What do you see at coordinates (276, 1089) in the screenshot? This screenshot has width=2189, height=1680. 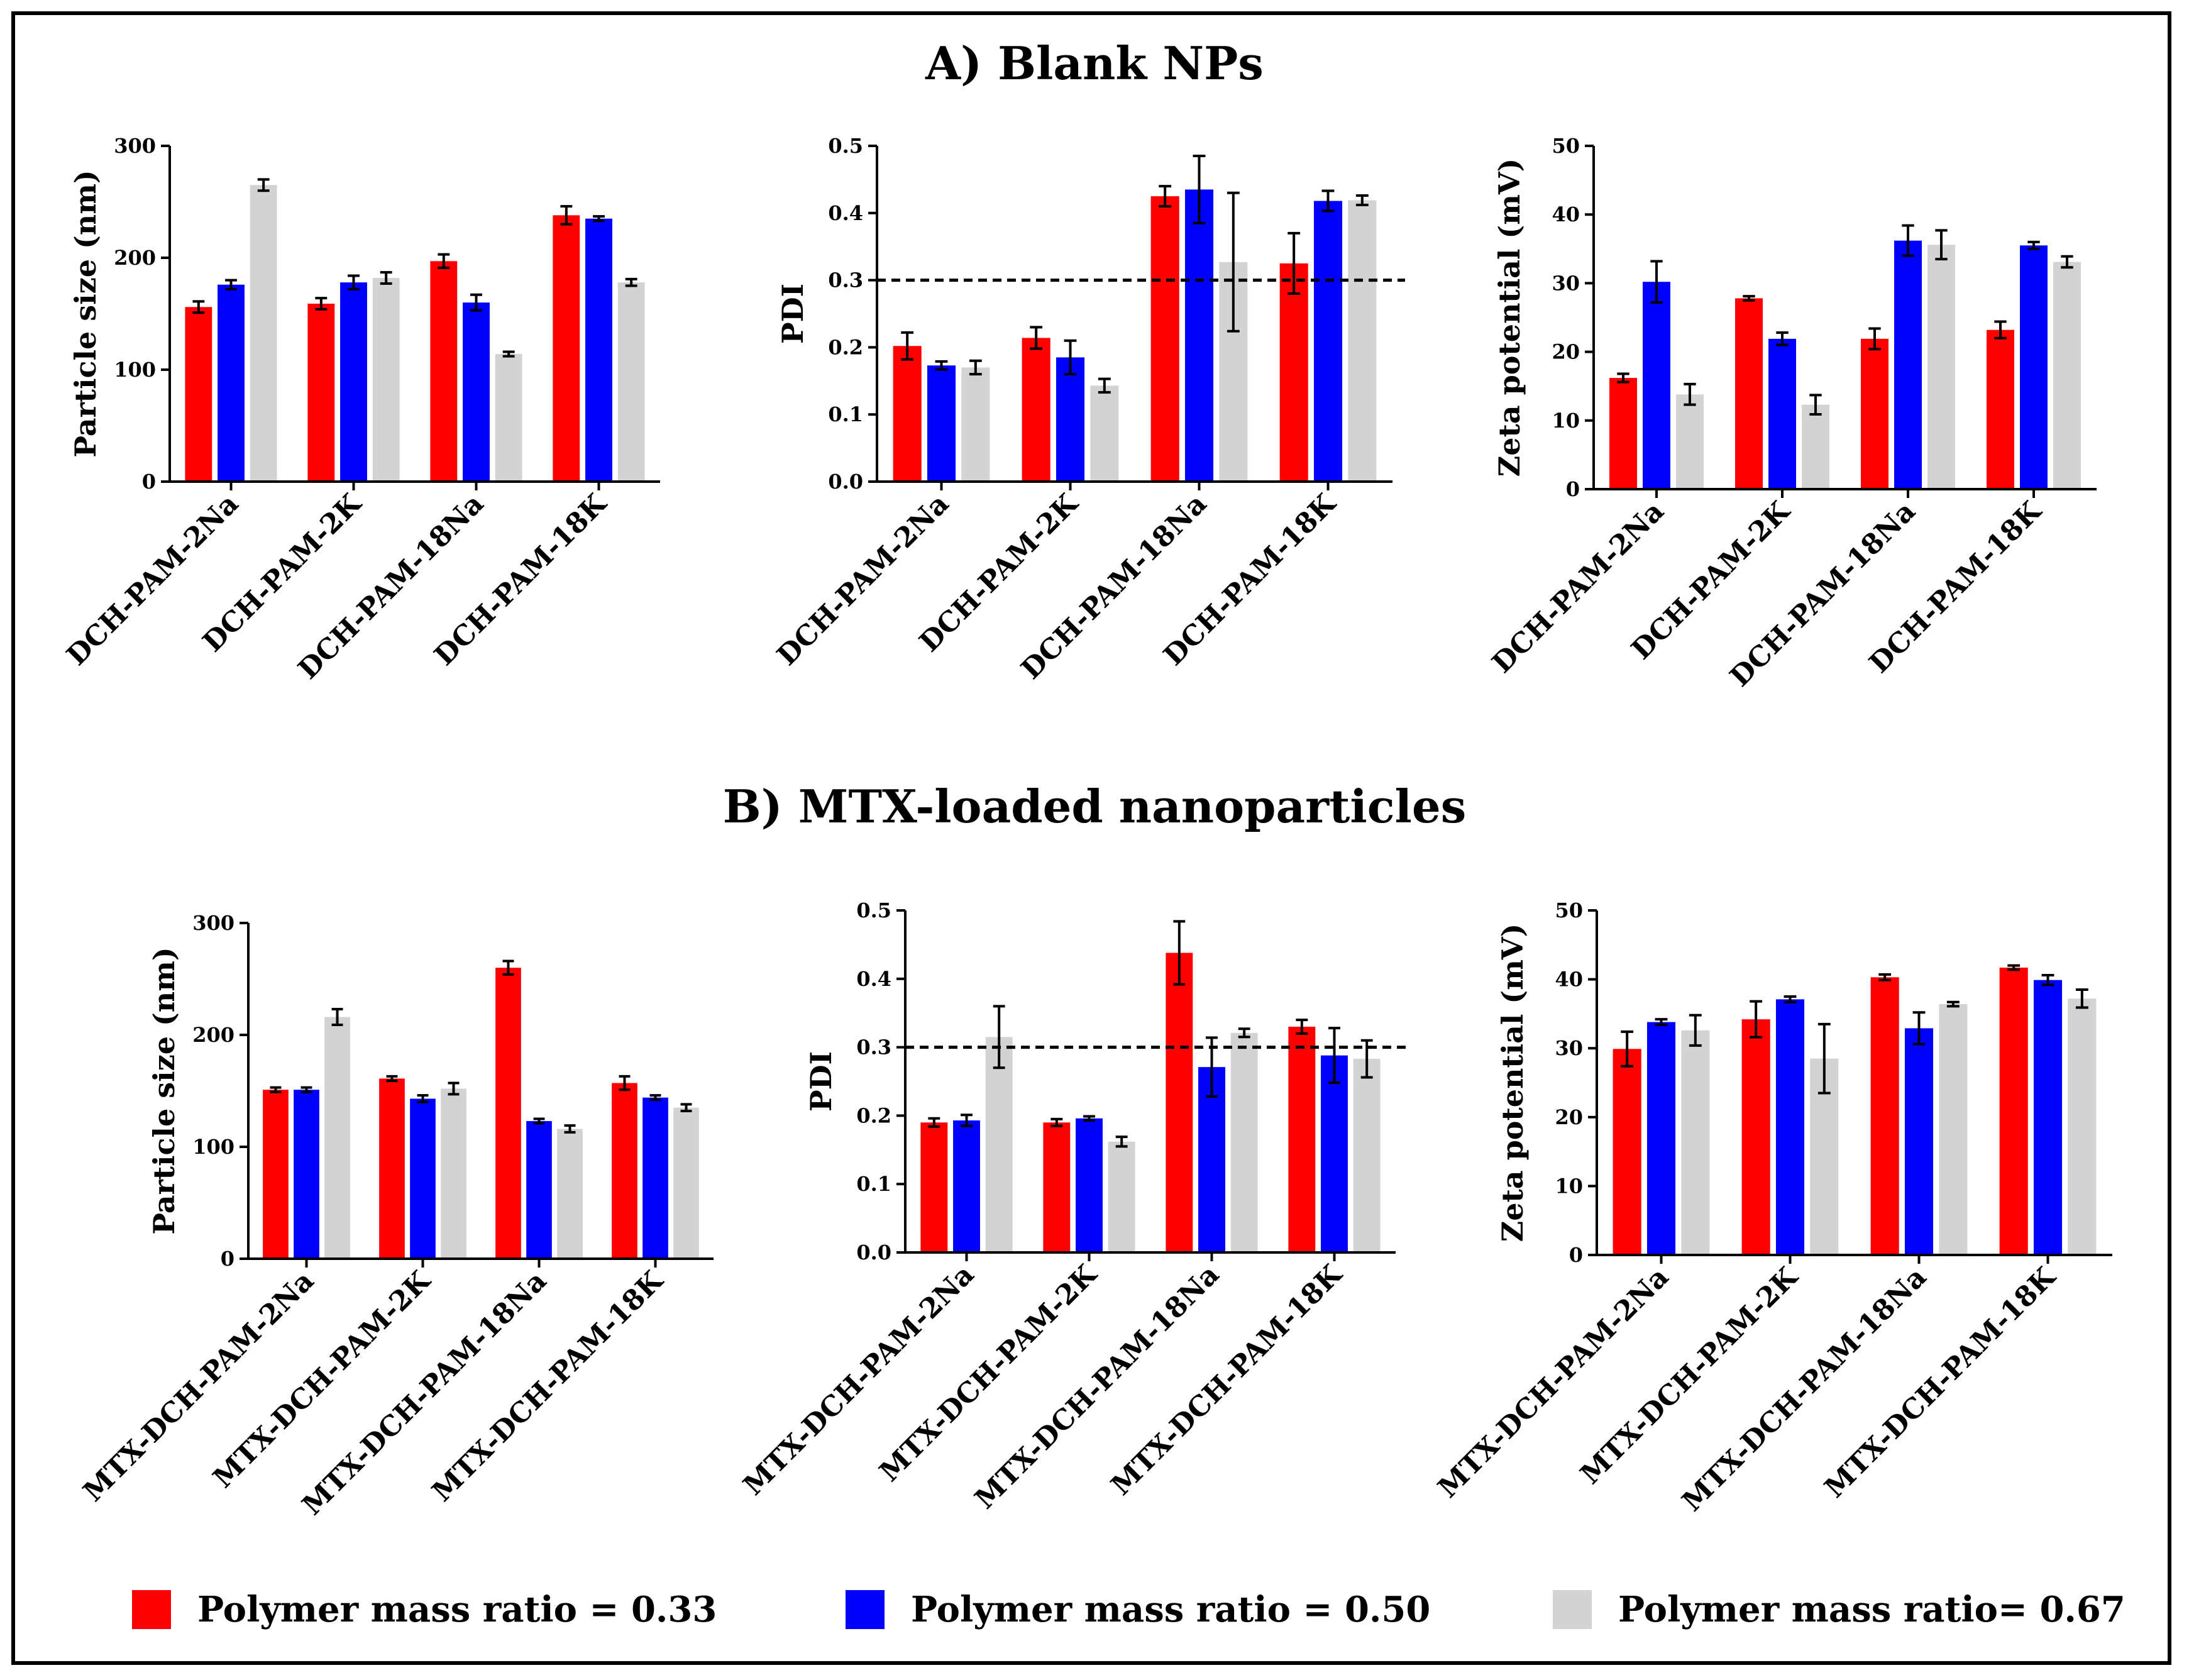 I see `error-bar-loaded-size-s0-c0` at bounding box center [276, 1089].